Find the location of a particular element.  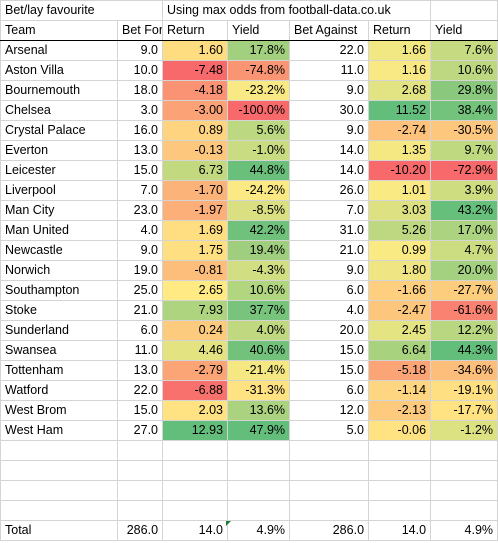

return-for-cell: 12.93 is located at coordinates (195, 430).